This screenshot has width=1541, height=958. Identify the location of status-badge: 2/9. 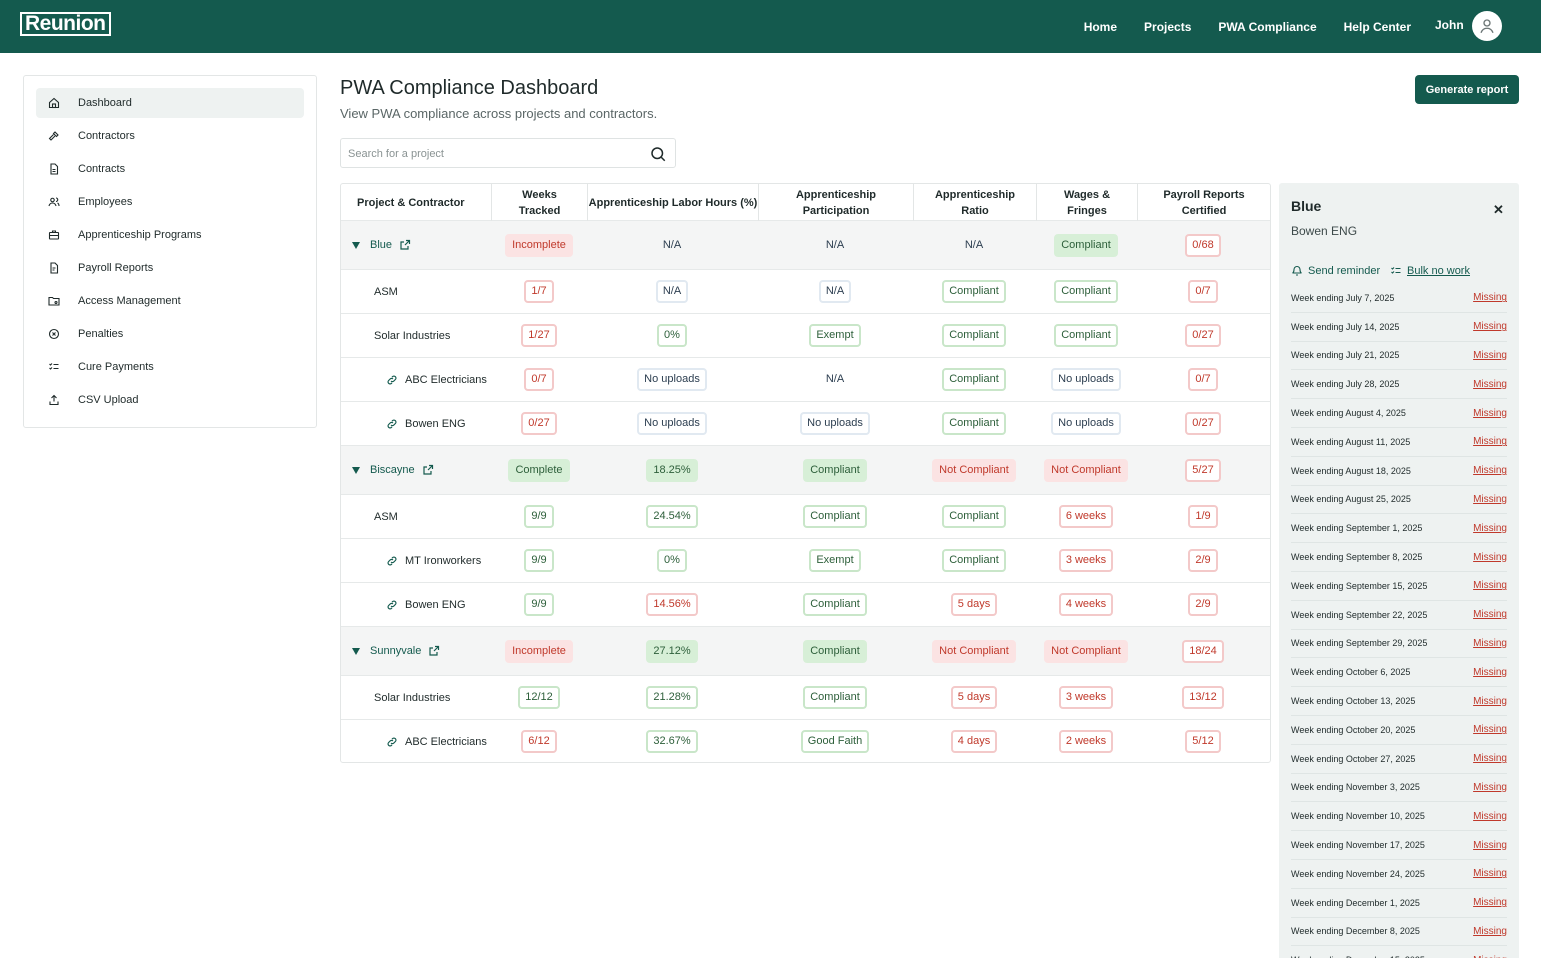
(1203, 560).